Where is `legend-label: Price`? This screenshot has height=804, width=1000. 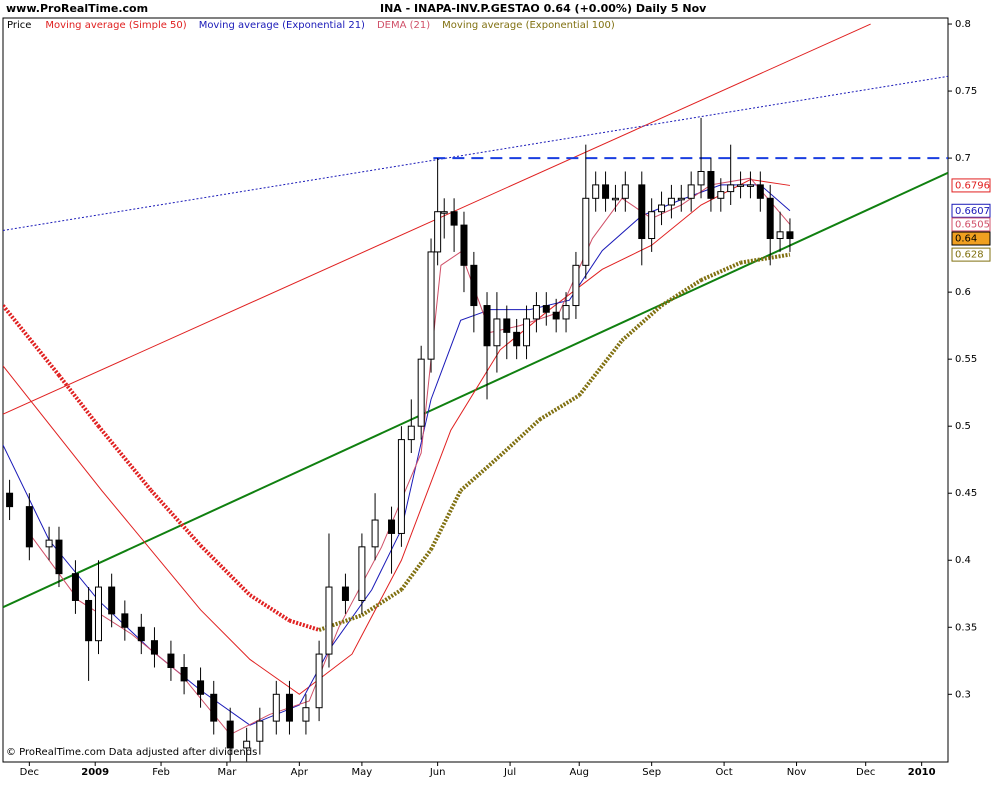
legend-label: Price is located at coordinates (19, 25).